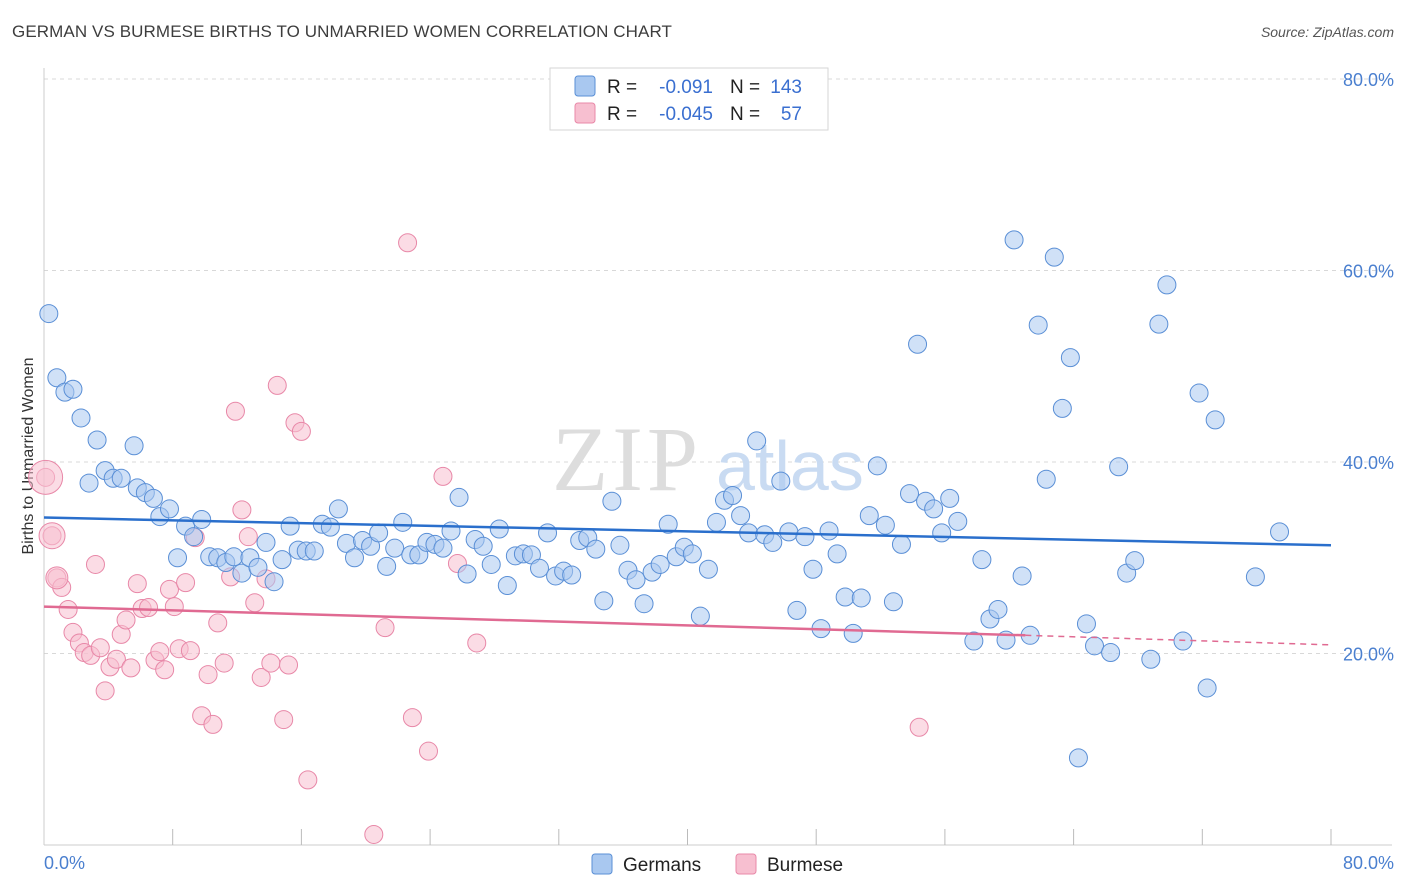 Image resolution: width=1406 pixels, height=892 pixels. I want to click on series-legend-swatch-germans, so click(602, 864).